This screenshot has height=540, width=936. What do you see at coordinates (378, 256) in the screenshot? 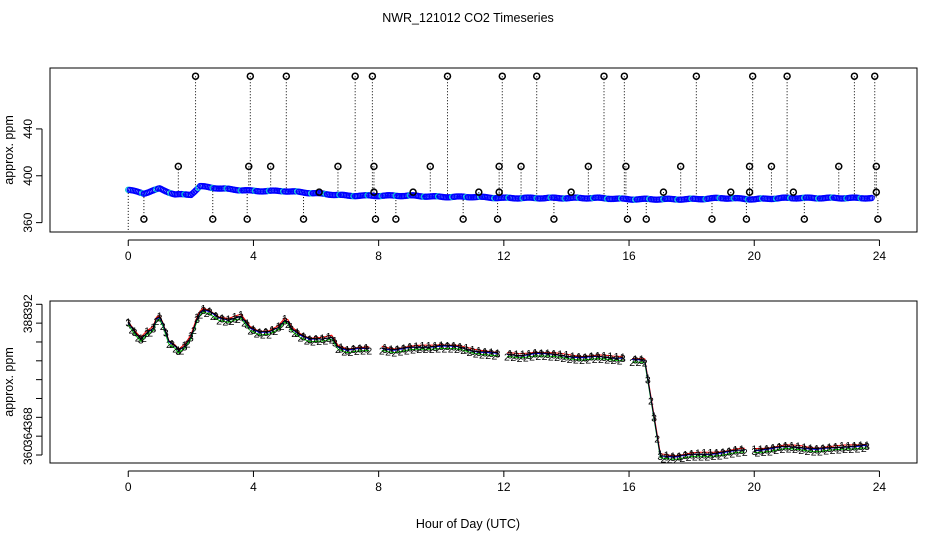
I see `x-tick-label: 8` at bounding box center [378, 256].